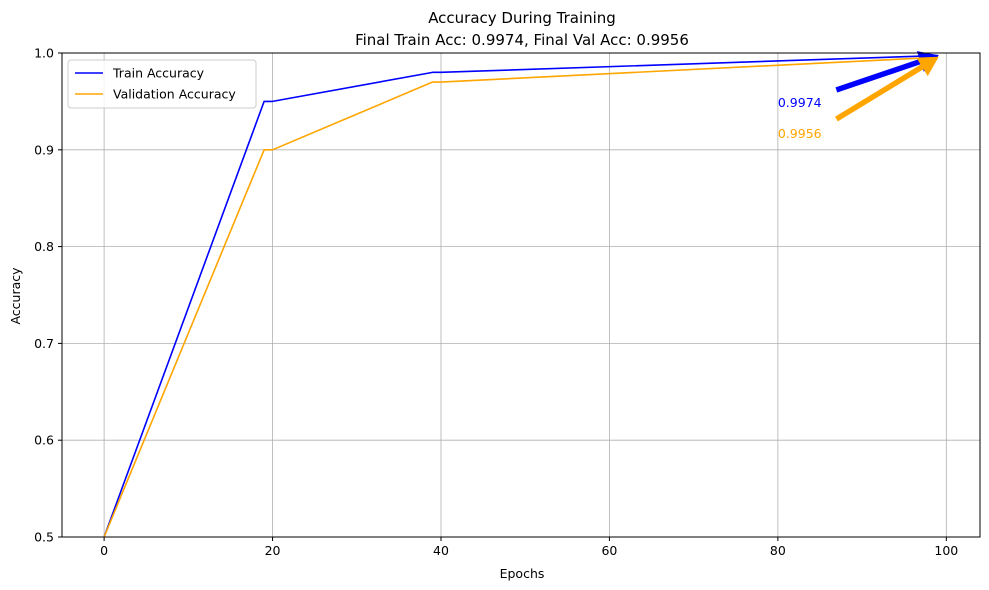  What do you see at coordinates (800, 102) in the screenshot?
I see `annotation-label-train: 0.9974` at bounding box center [800, 102].